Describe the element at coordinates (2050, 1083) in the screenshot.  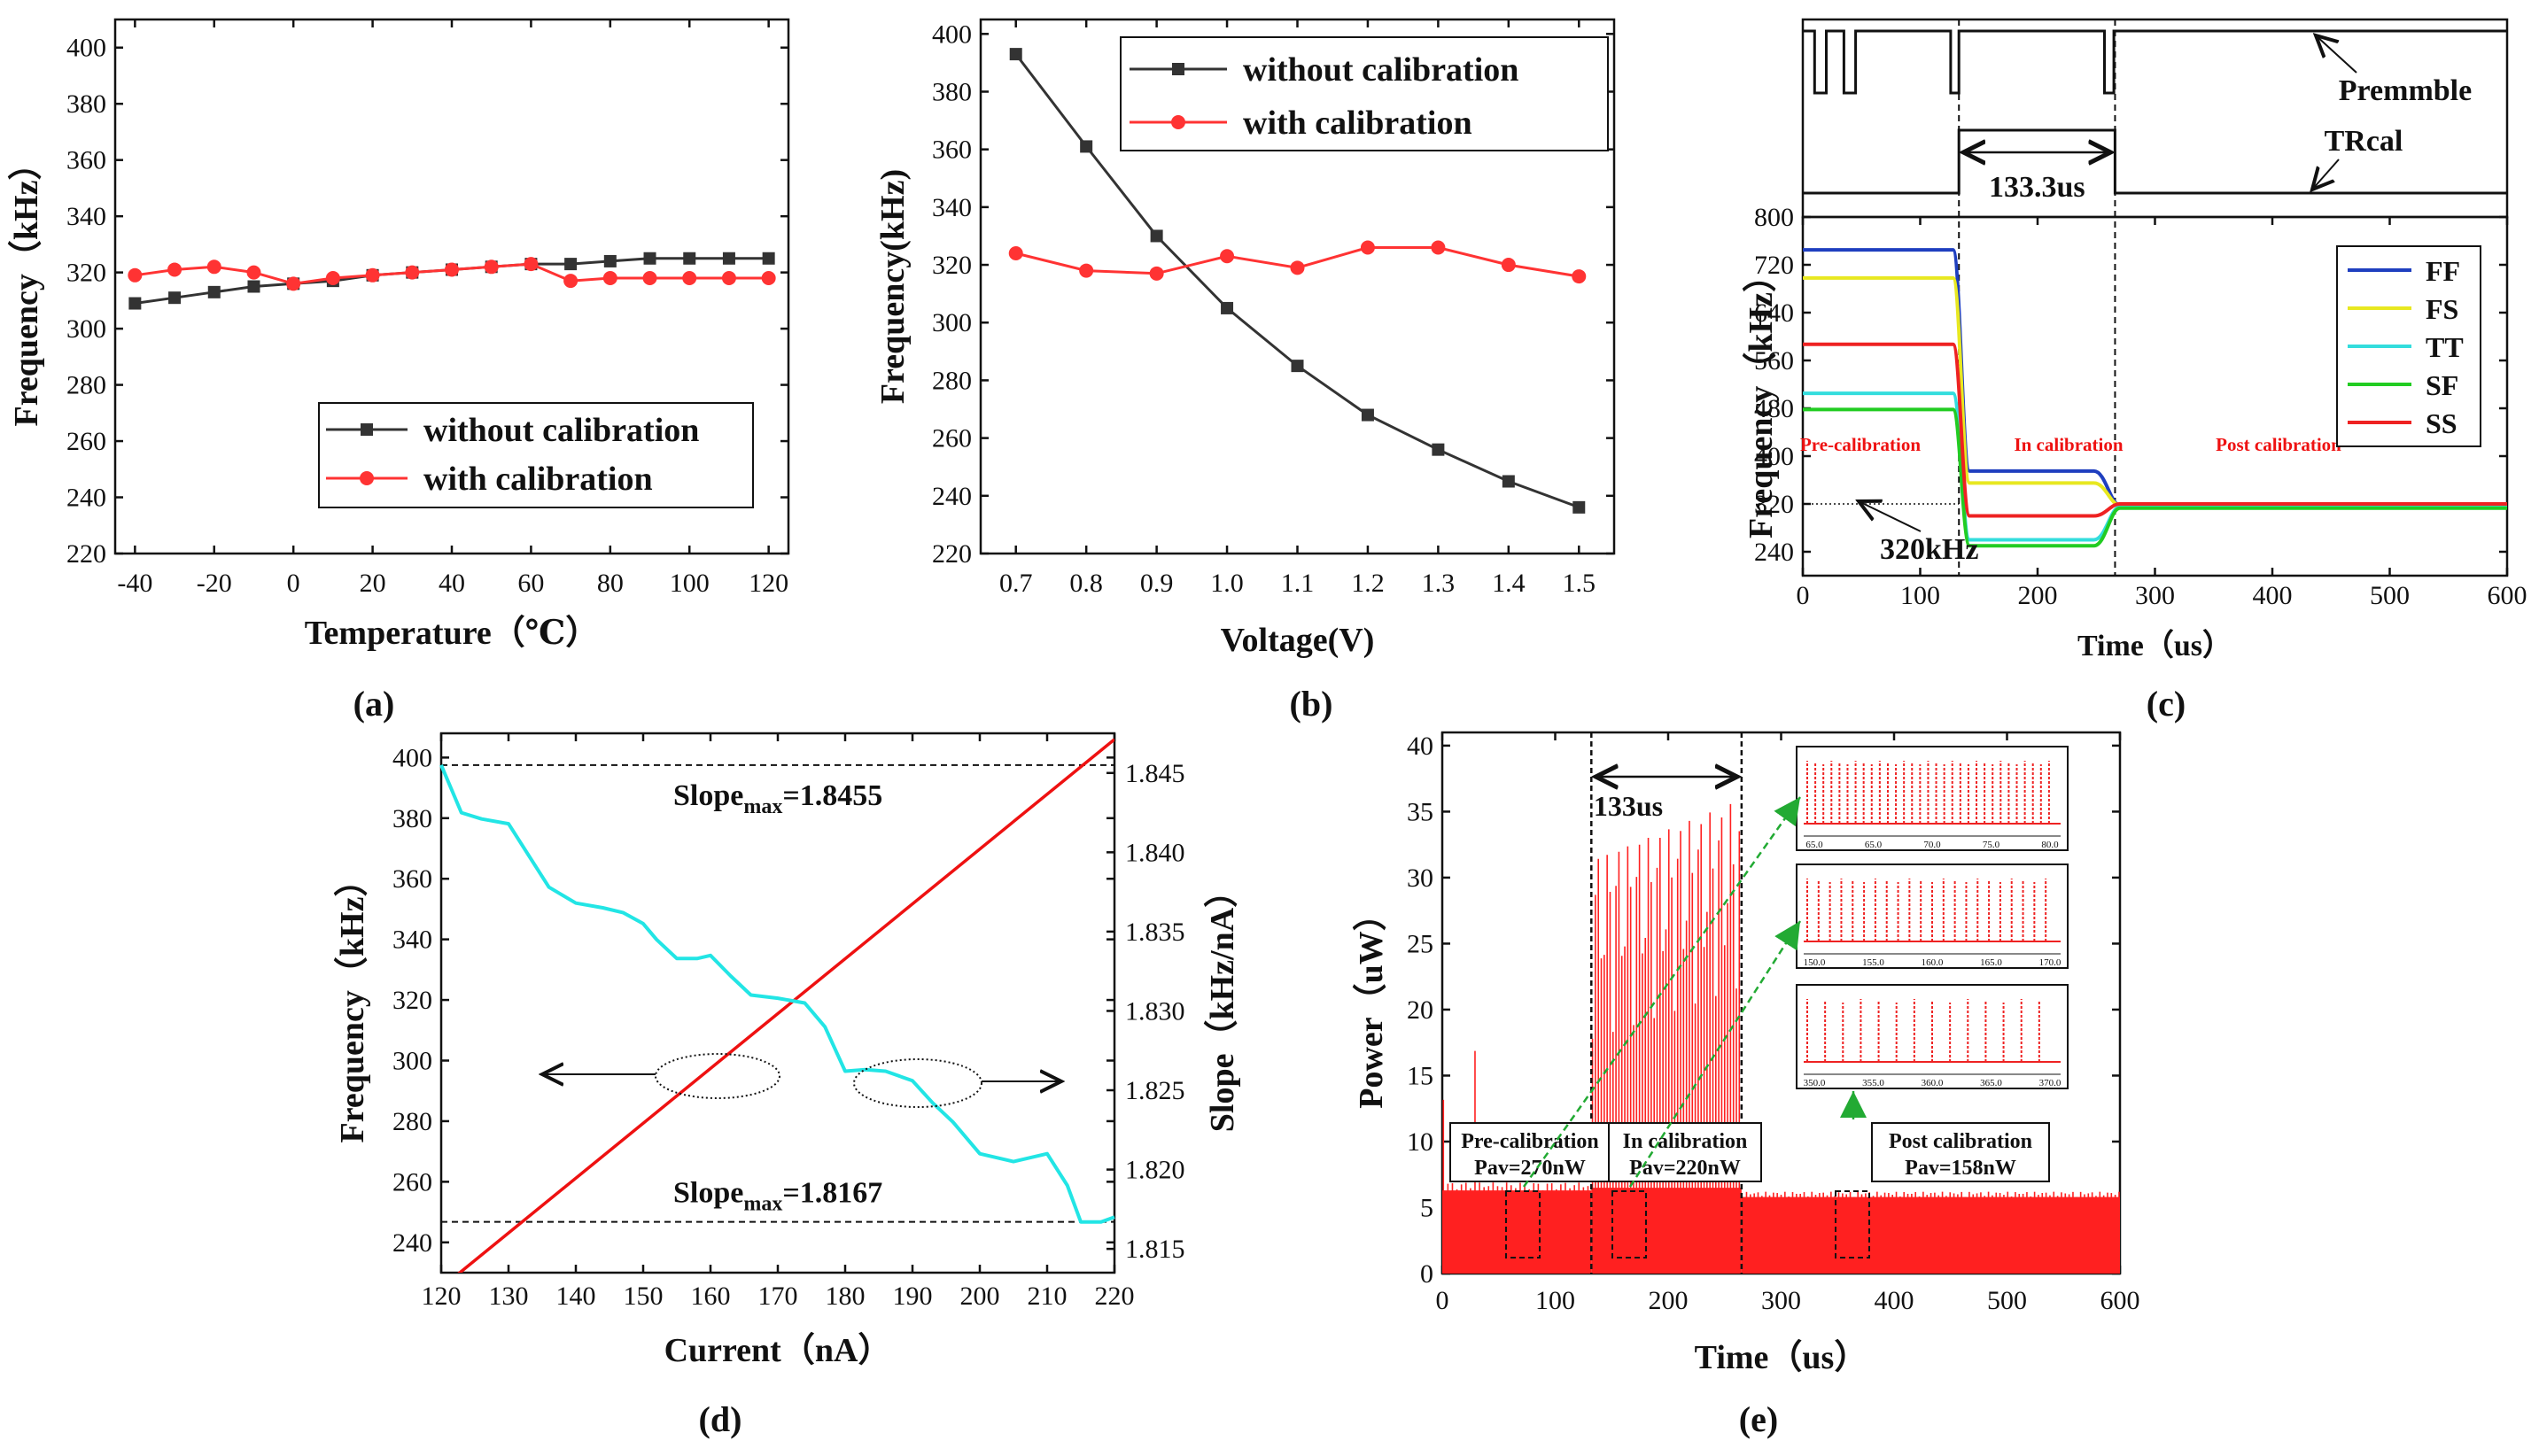
I see `inset-tick-label: 370.0` at that location.